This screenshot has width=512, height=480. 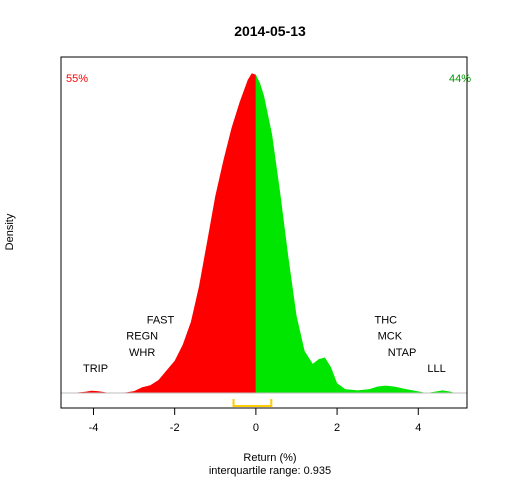 What do you see at coordinates (385, 321) in the screenshot?
I see `ticker-label: THC` at bounding box center [385, 321].